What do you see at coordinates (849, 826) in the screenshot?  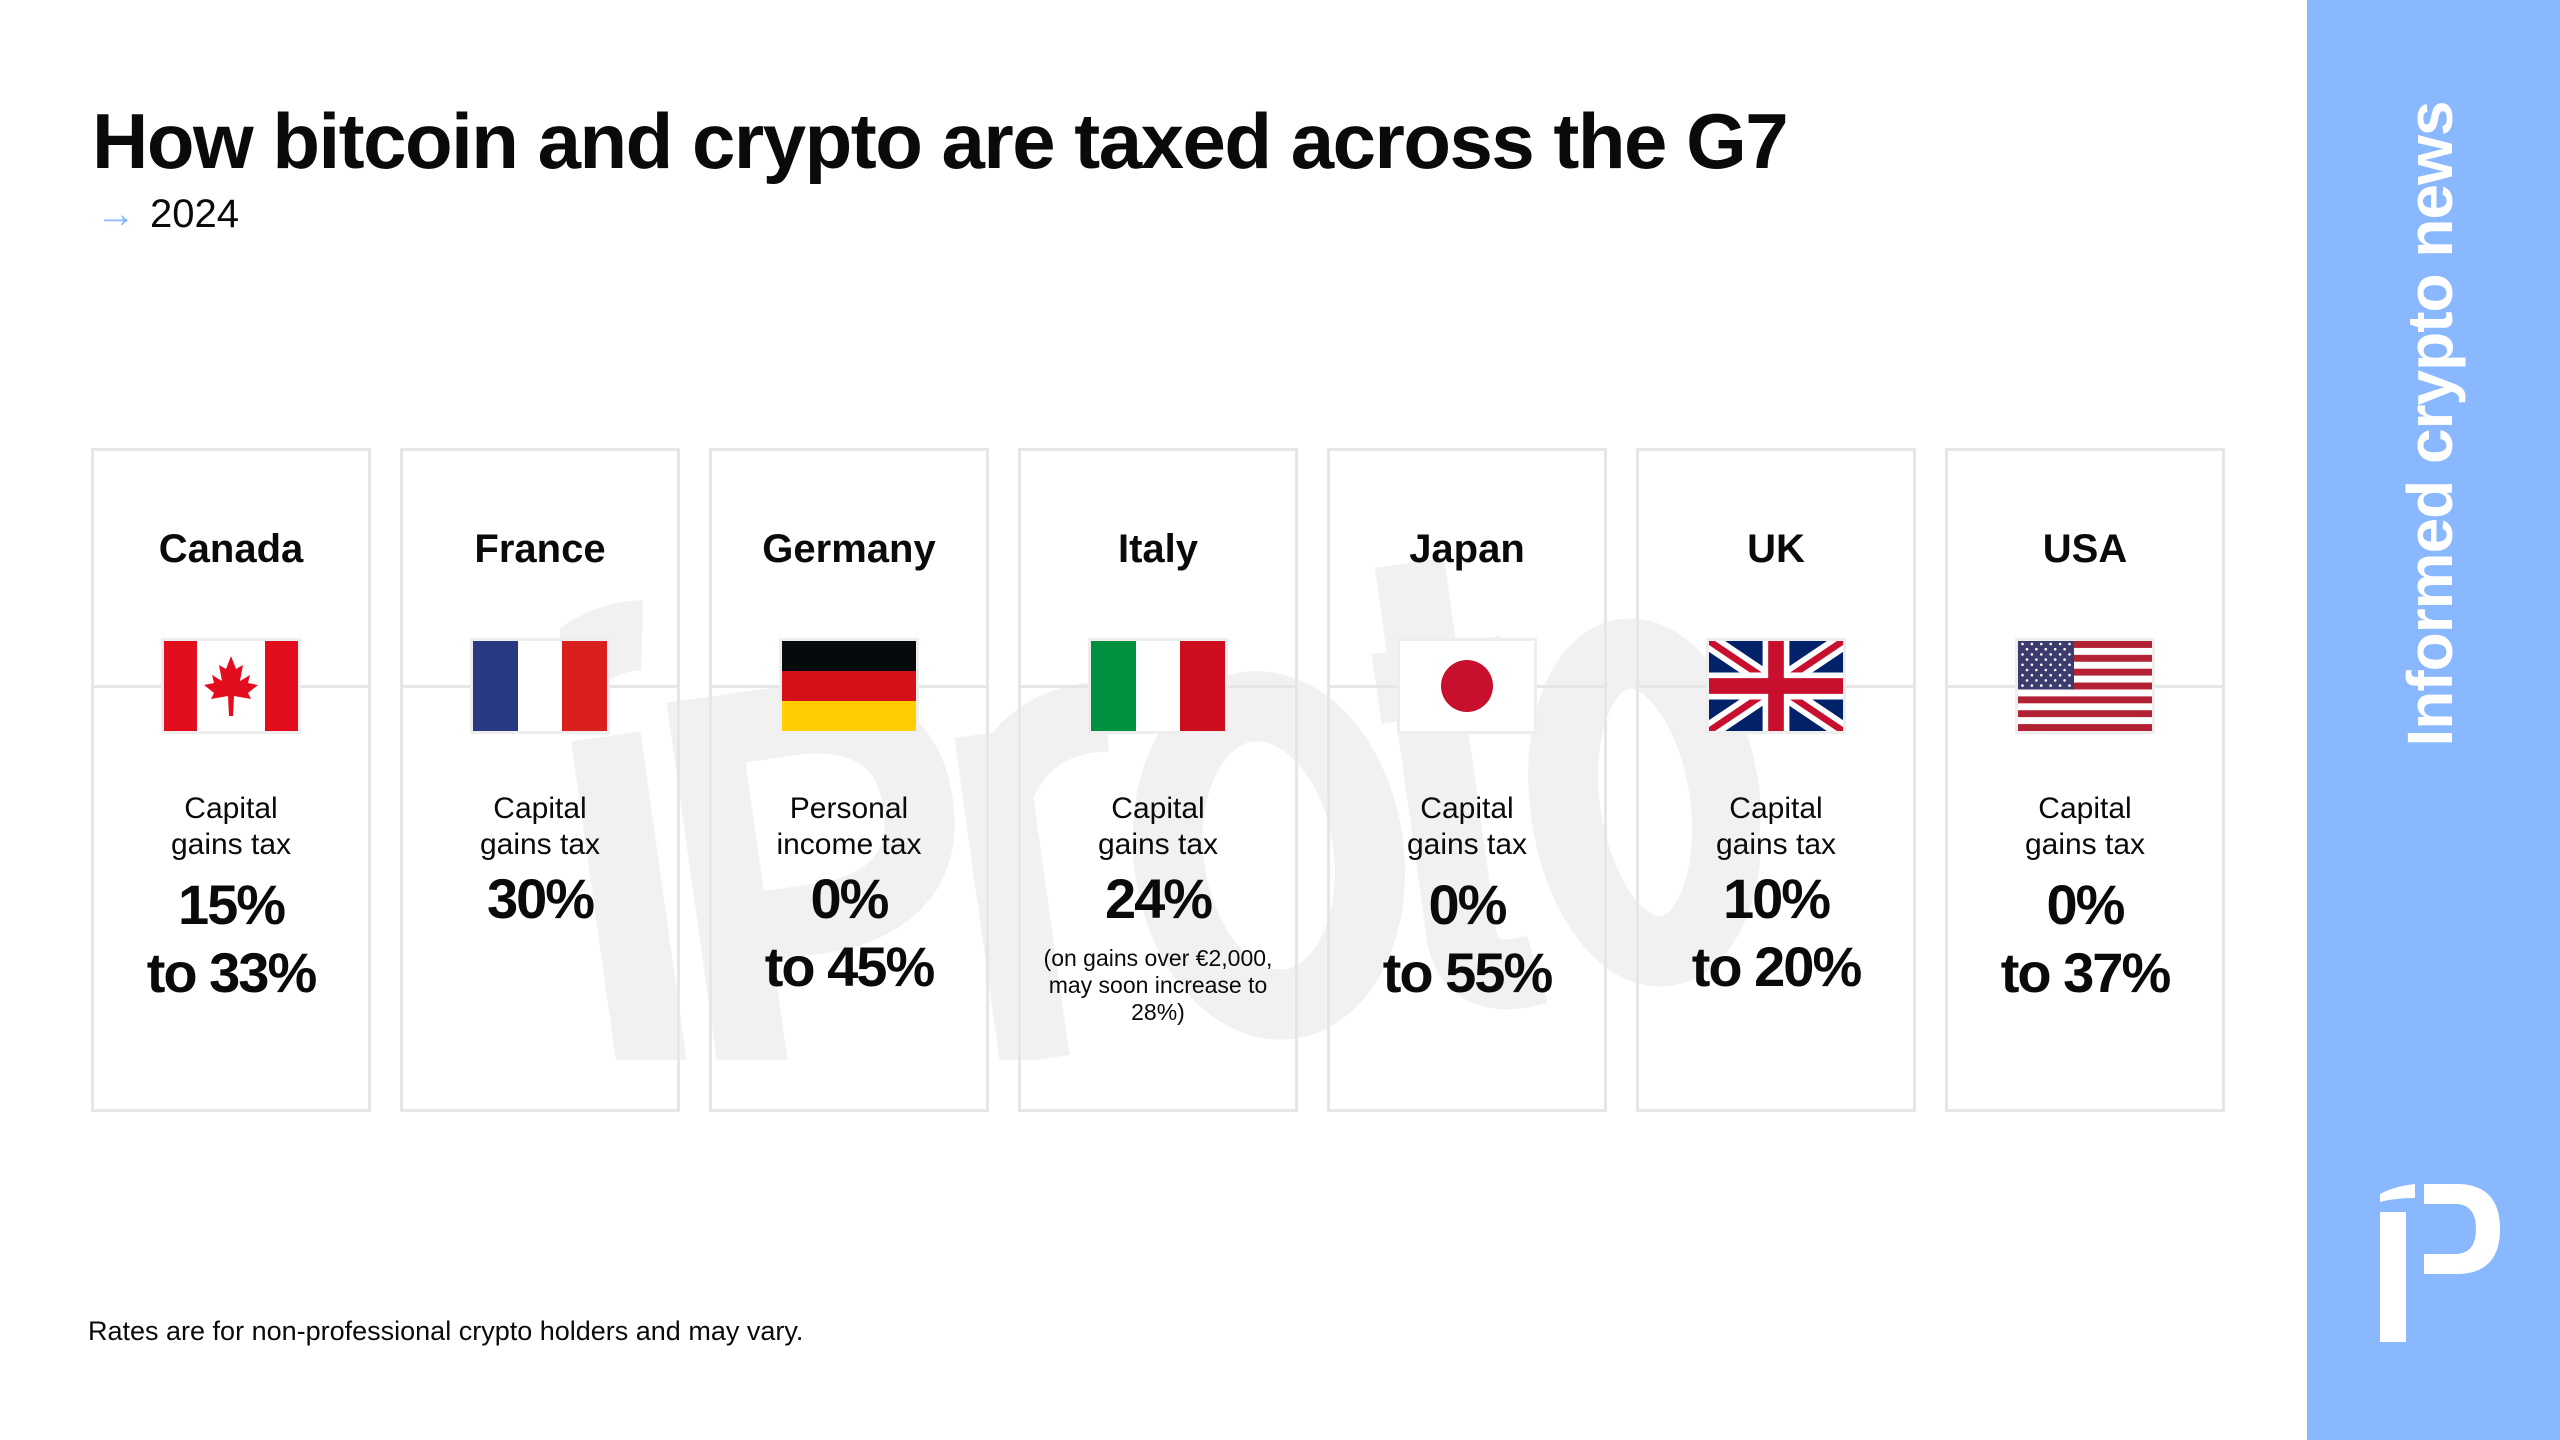 I see `tax-type: Personal income tax` at bounding box center [849, 826].